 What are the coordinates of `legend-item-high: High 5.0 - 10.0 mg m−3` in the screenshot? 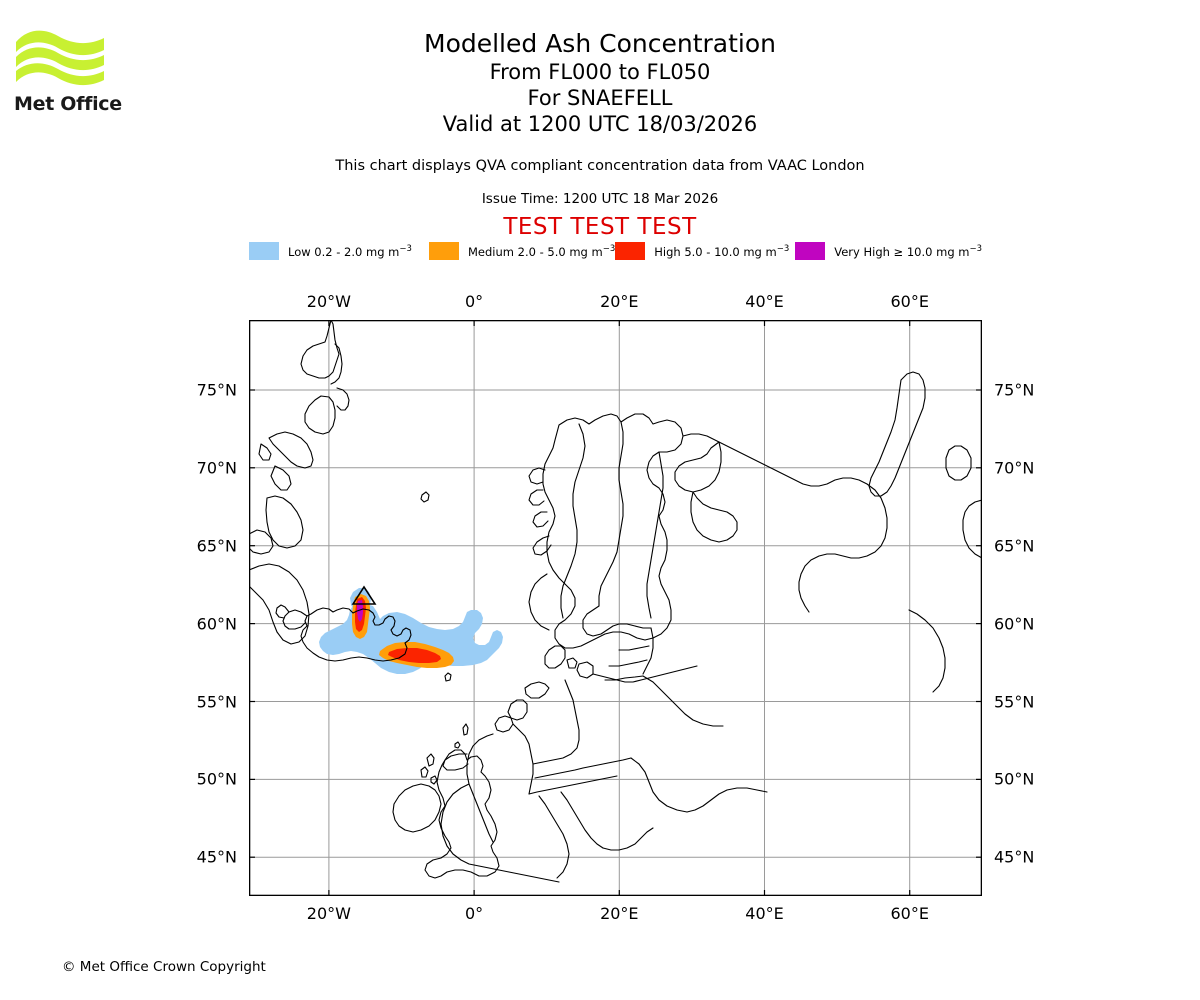 It's located at (705, 251).